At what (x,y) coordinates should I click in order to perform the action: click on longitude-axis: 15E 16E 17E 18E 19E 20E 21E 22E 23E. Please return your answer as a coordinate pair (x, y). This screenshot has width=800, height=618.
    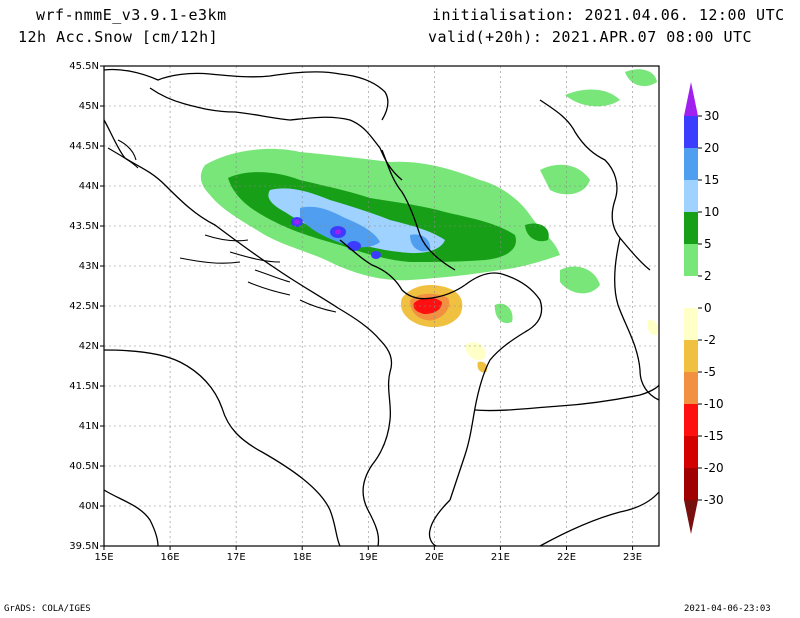
    Looking at the image, I should click on (368, 554).